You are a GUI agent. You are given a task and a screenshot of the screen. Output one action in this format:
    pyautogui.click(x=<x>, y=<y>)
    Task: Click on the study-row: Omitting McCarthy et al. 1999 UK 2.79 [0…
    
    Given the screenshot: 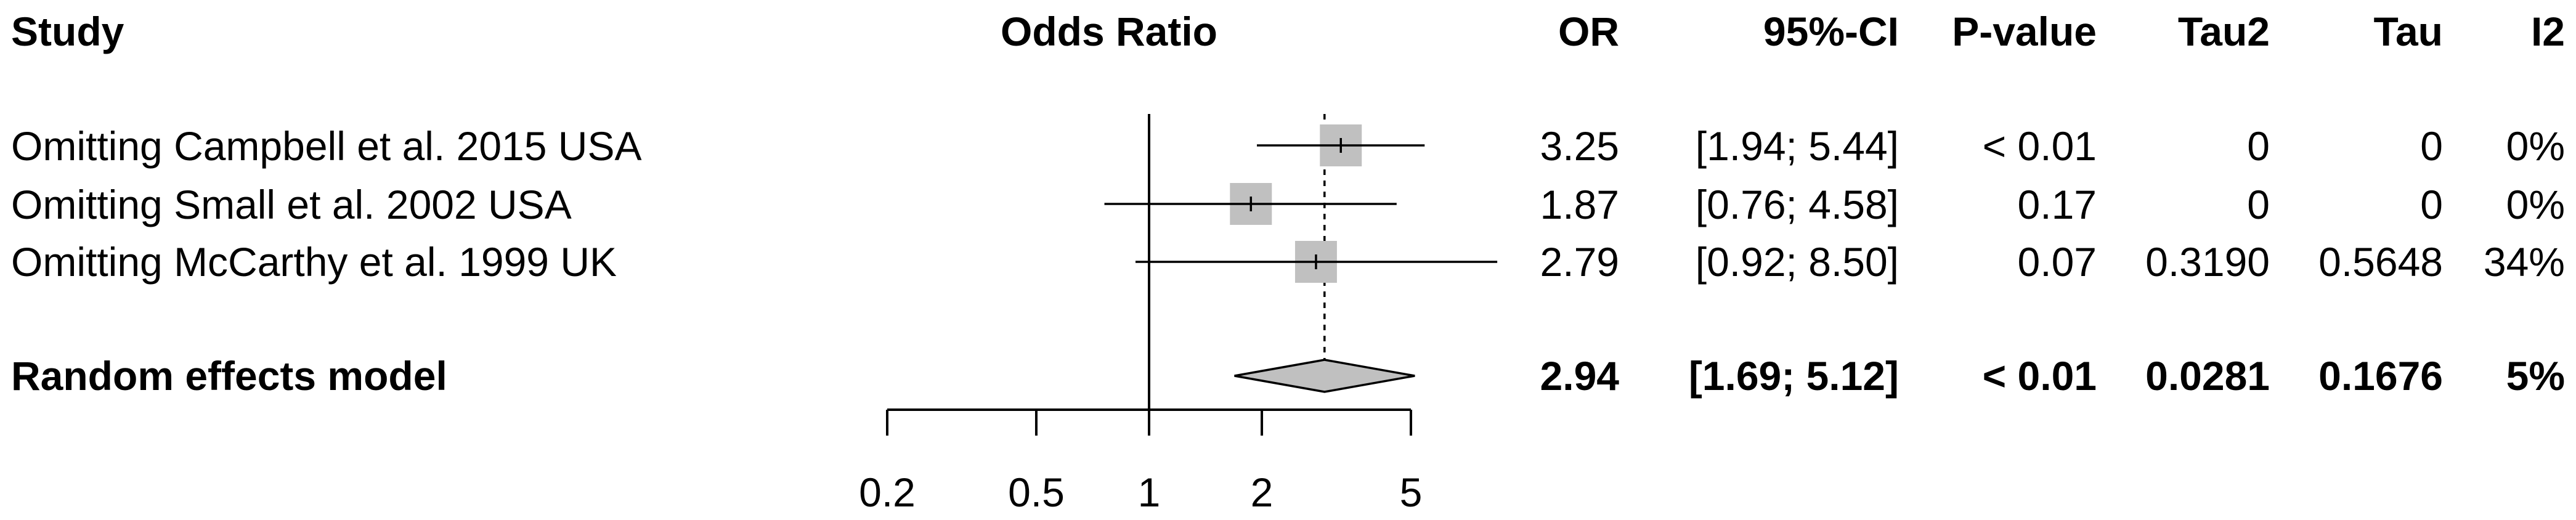 What is the action you would take?
    pyautogui.click(x=1288, y=262)
    